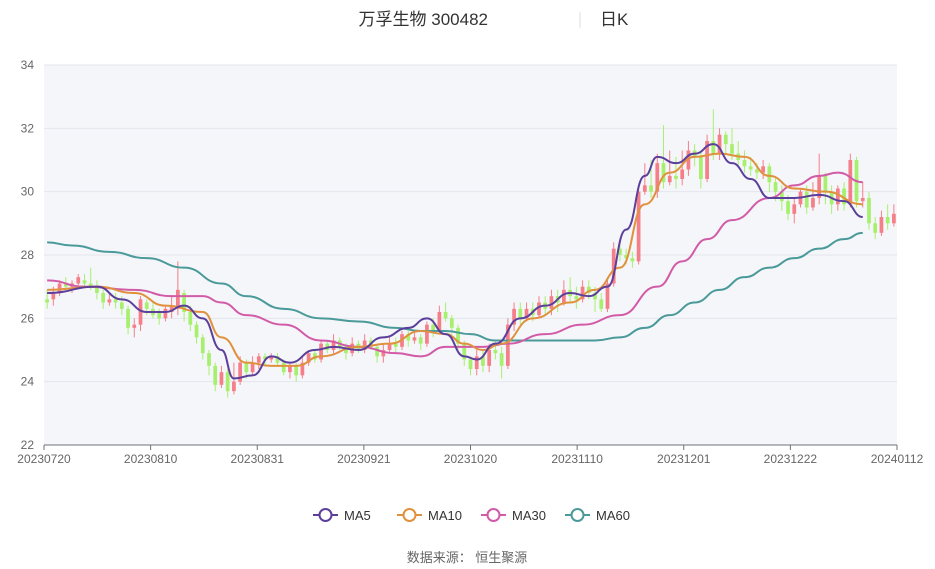 The image size is (935, 569). I want to click on x-tick-label: 20240112, so click(897, 459).